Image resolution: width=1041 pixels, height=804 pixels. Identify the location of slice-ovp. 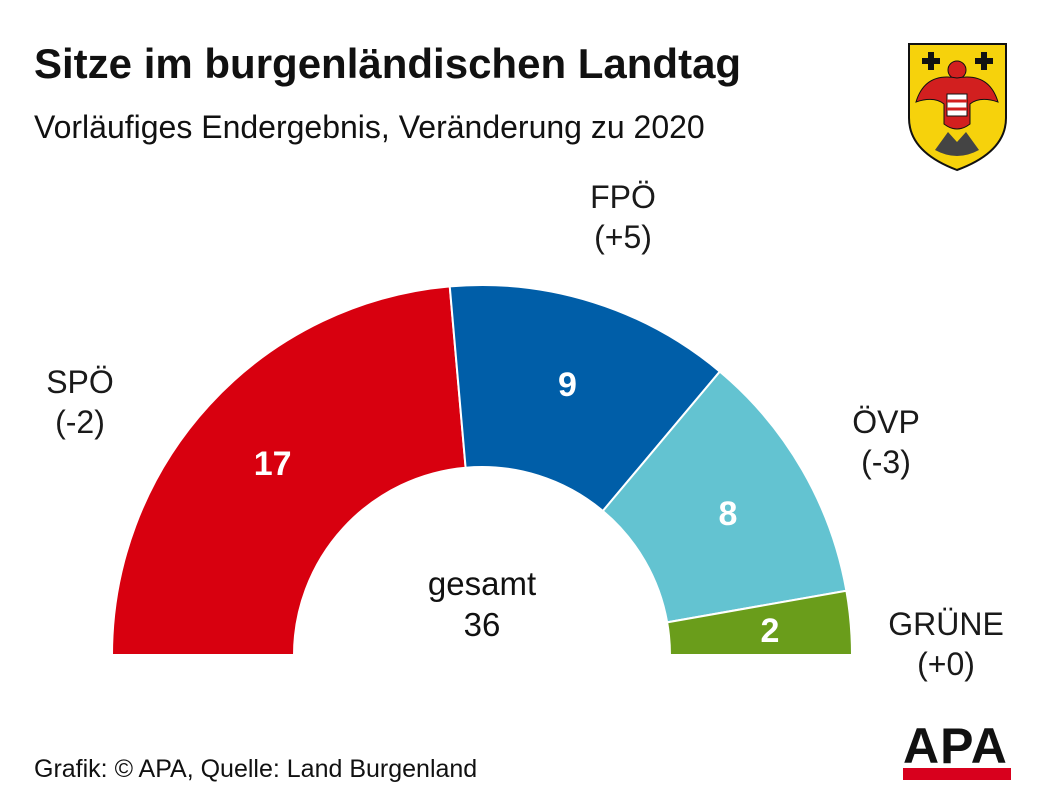
(724, 497).